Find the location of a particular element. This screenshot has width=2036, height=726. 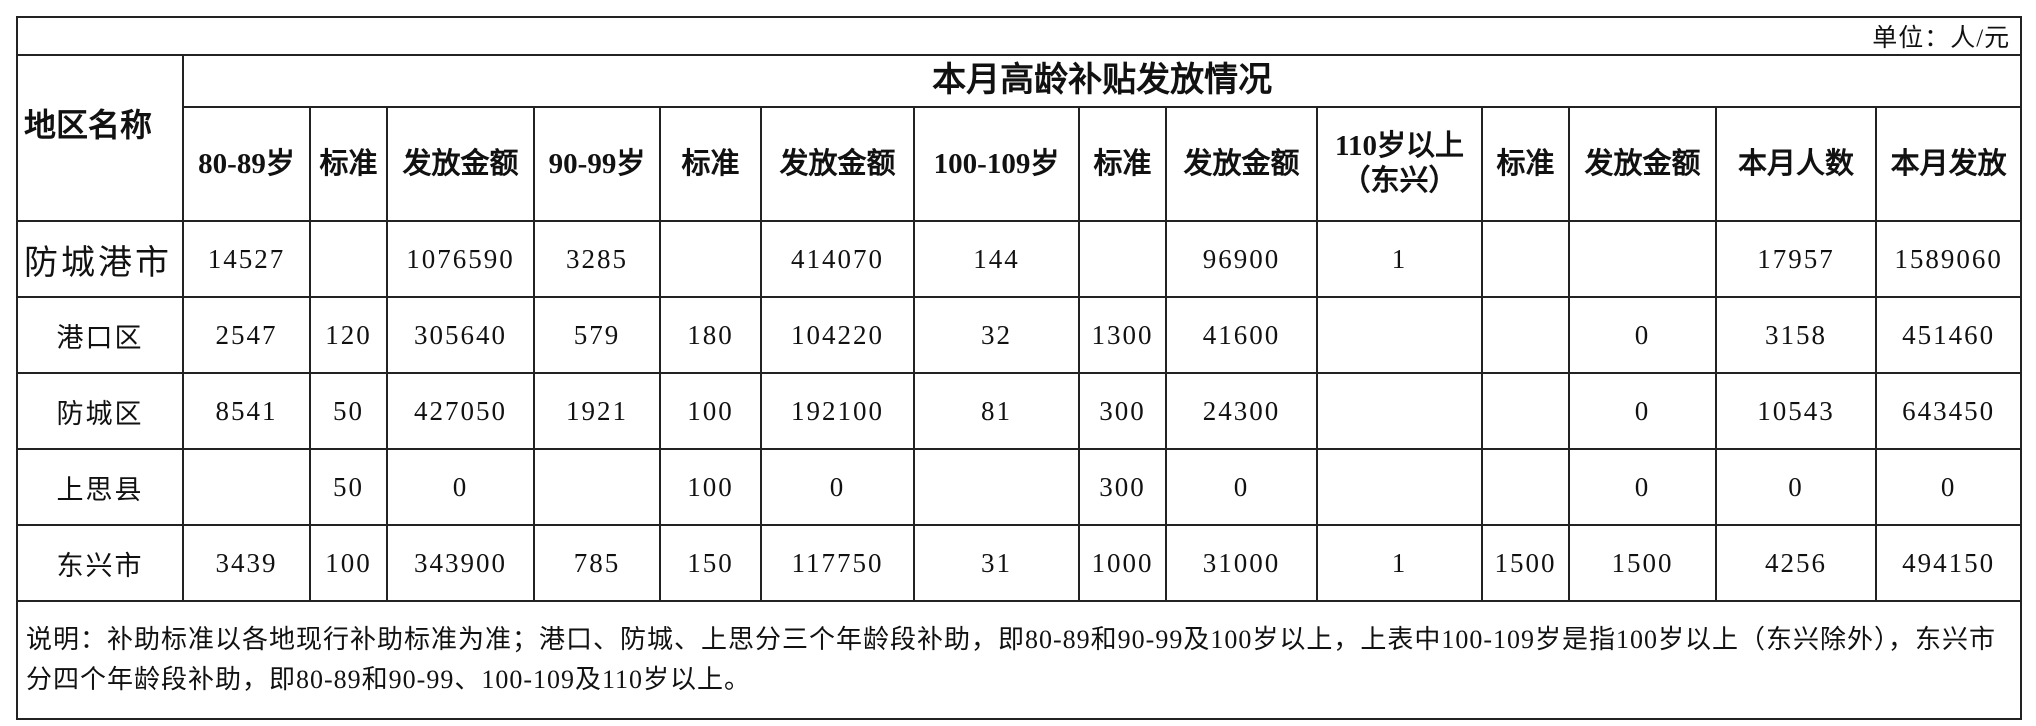

table-cell: 643450 is located at coordinates (1948, 411).